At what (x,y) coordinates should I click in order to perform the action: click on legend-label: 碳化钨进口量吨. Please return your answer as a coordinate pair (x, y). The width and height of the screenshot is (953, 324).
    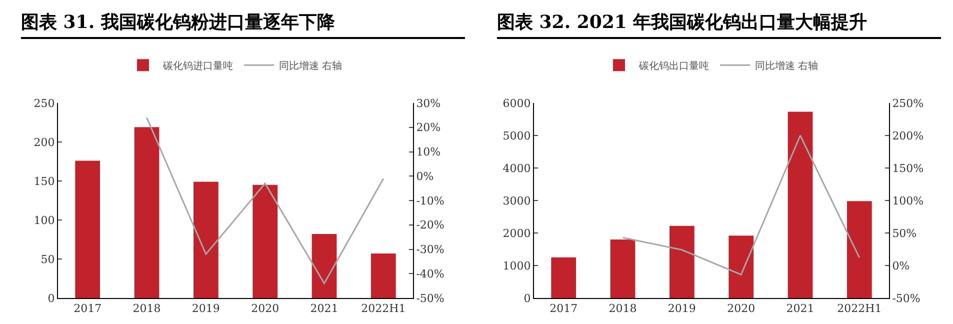
    Looking at the image, I should click on (197, 66).